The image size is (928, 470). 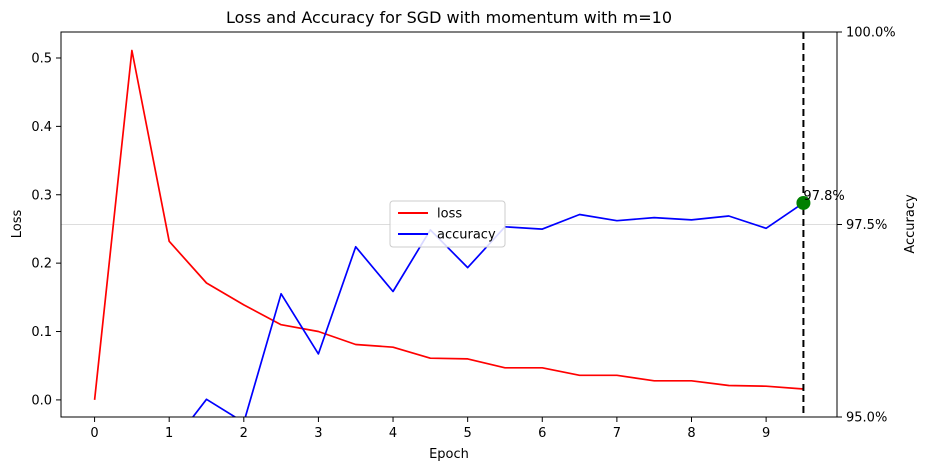 I want to click on y-tick-label: 0.0, so click(x=41, y=400).